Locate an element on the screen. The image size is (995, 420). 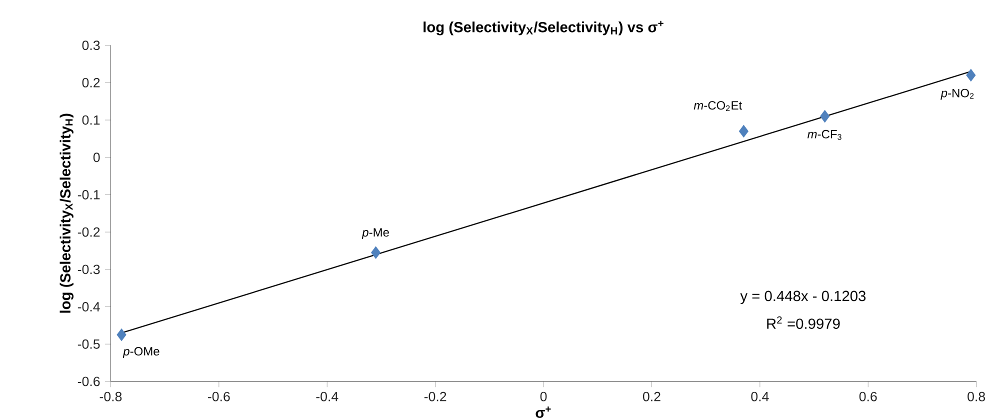
annotation: m-CF$_{3}$ is located at coordinates (824, 135).